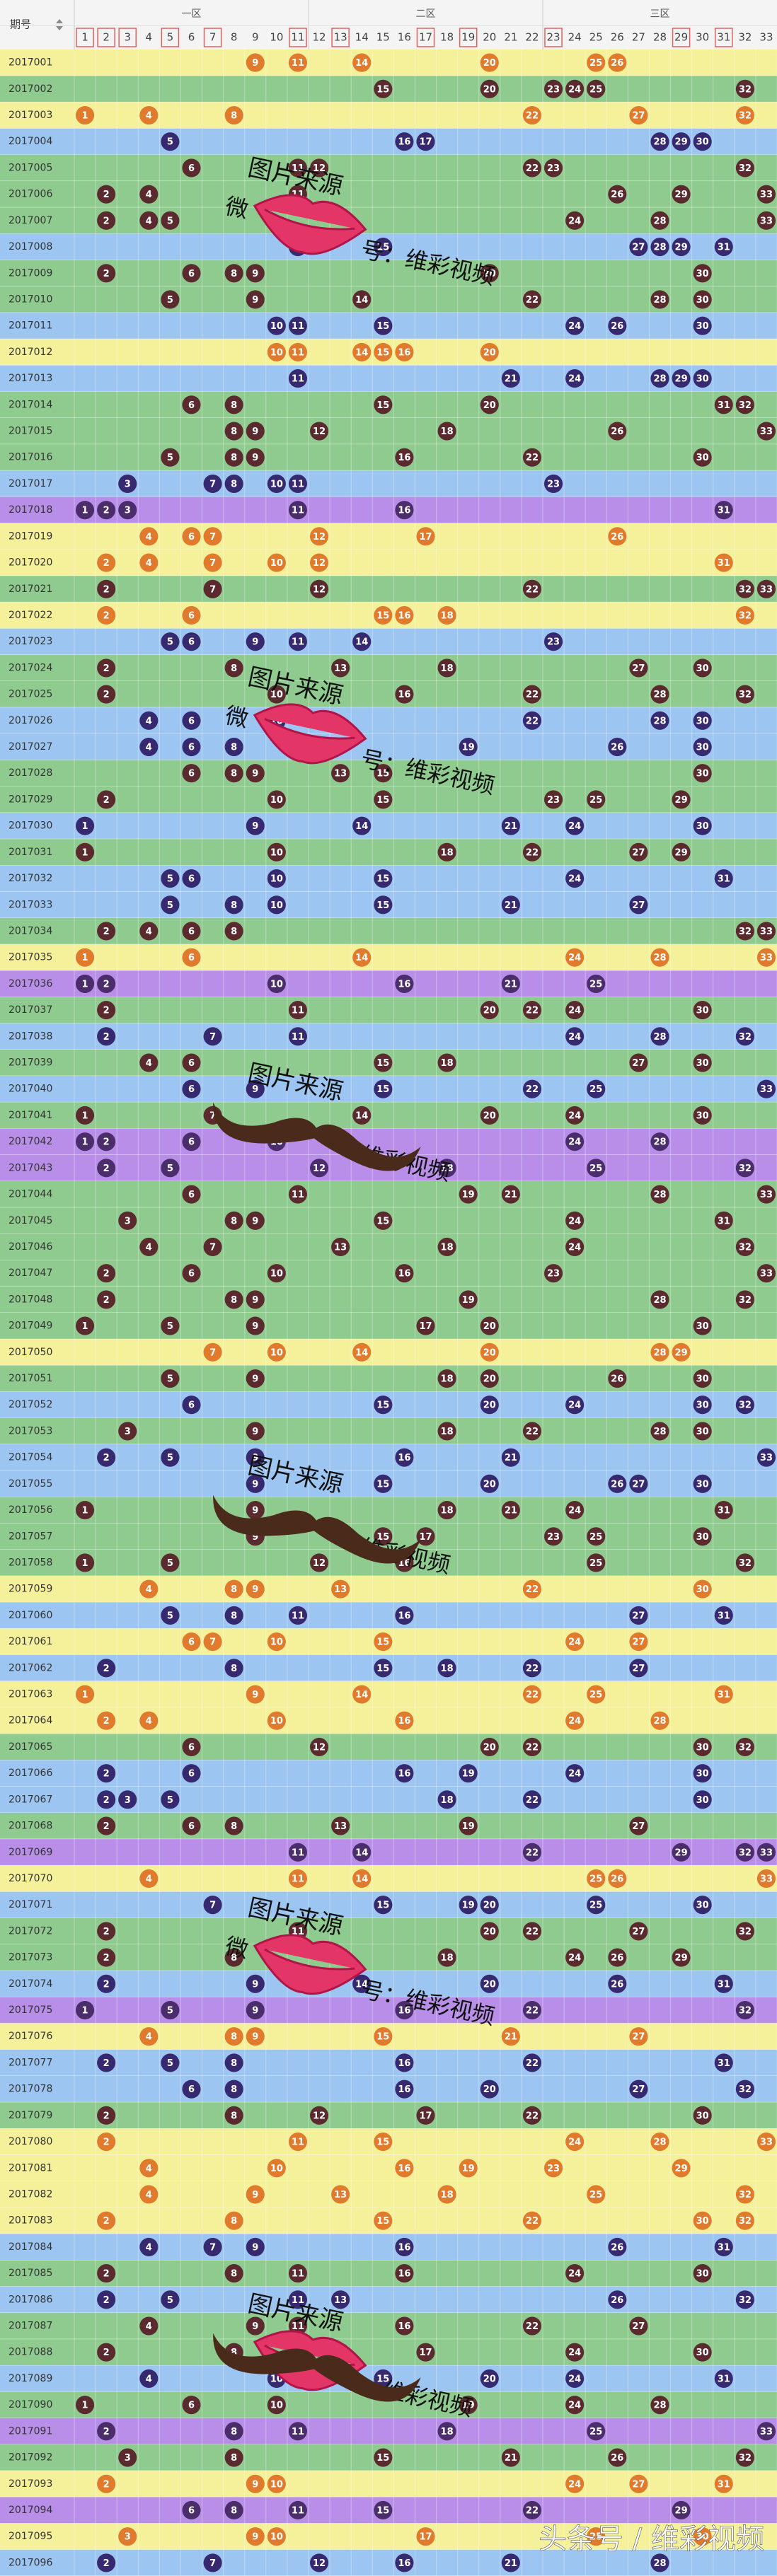 The width and height of the screenshot is (777, 2576). I want to click on ball-number: 10, so click(276, 1642).